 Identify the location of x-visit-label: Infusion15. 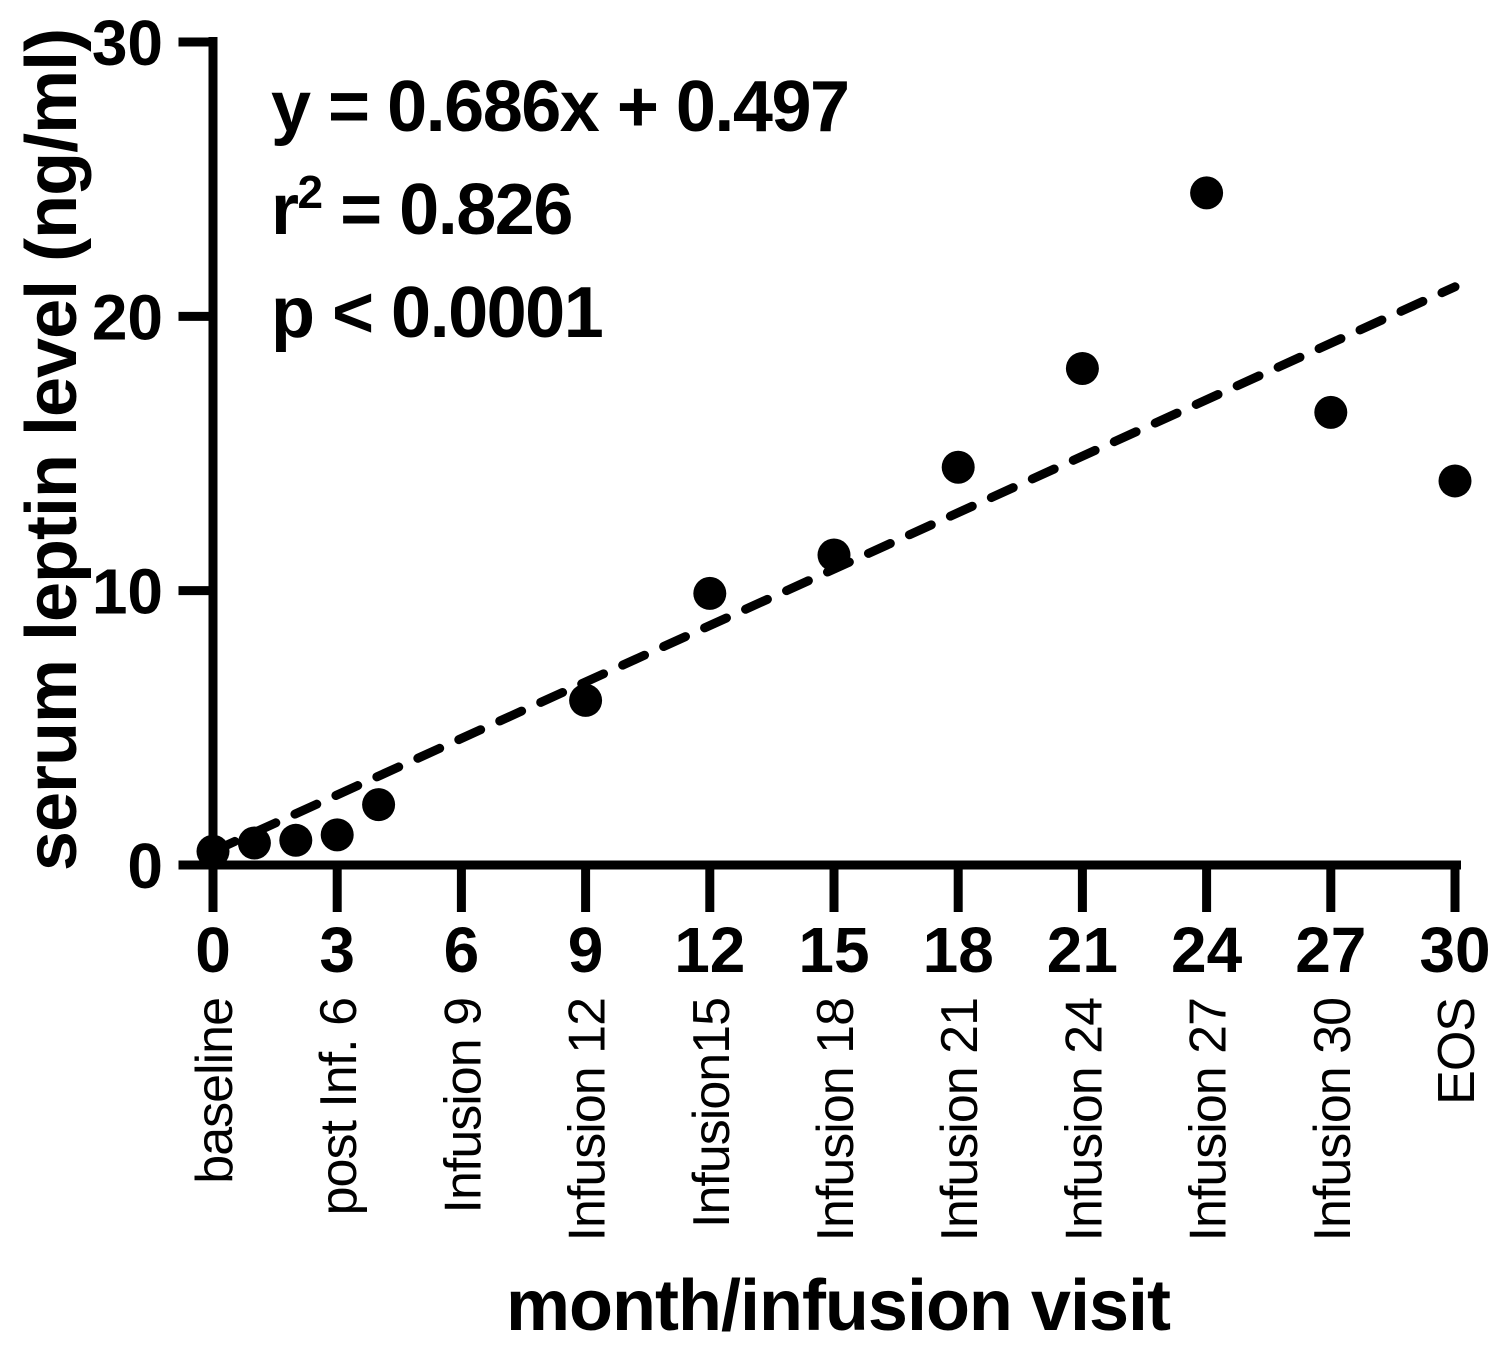
(712, 1113).